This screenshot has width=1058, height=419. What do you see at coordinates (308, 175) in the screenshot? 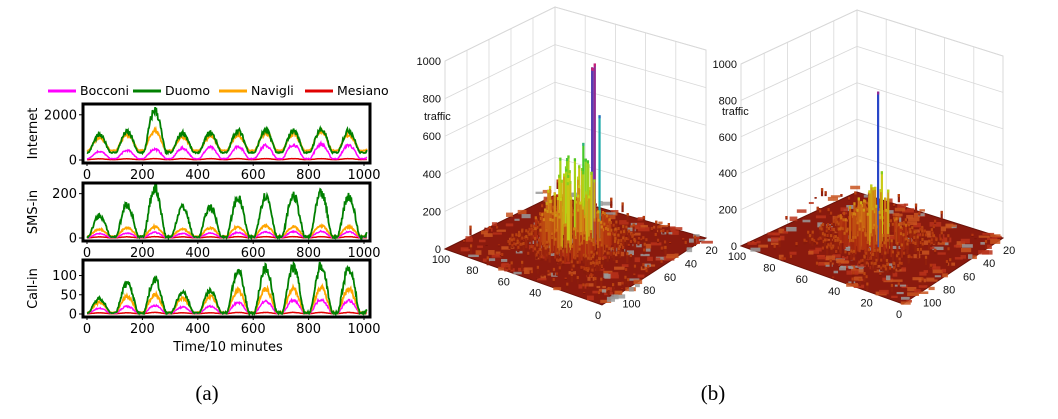
I see `x-tick-label: 800` at bounding box center [308, 175].